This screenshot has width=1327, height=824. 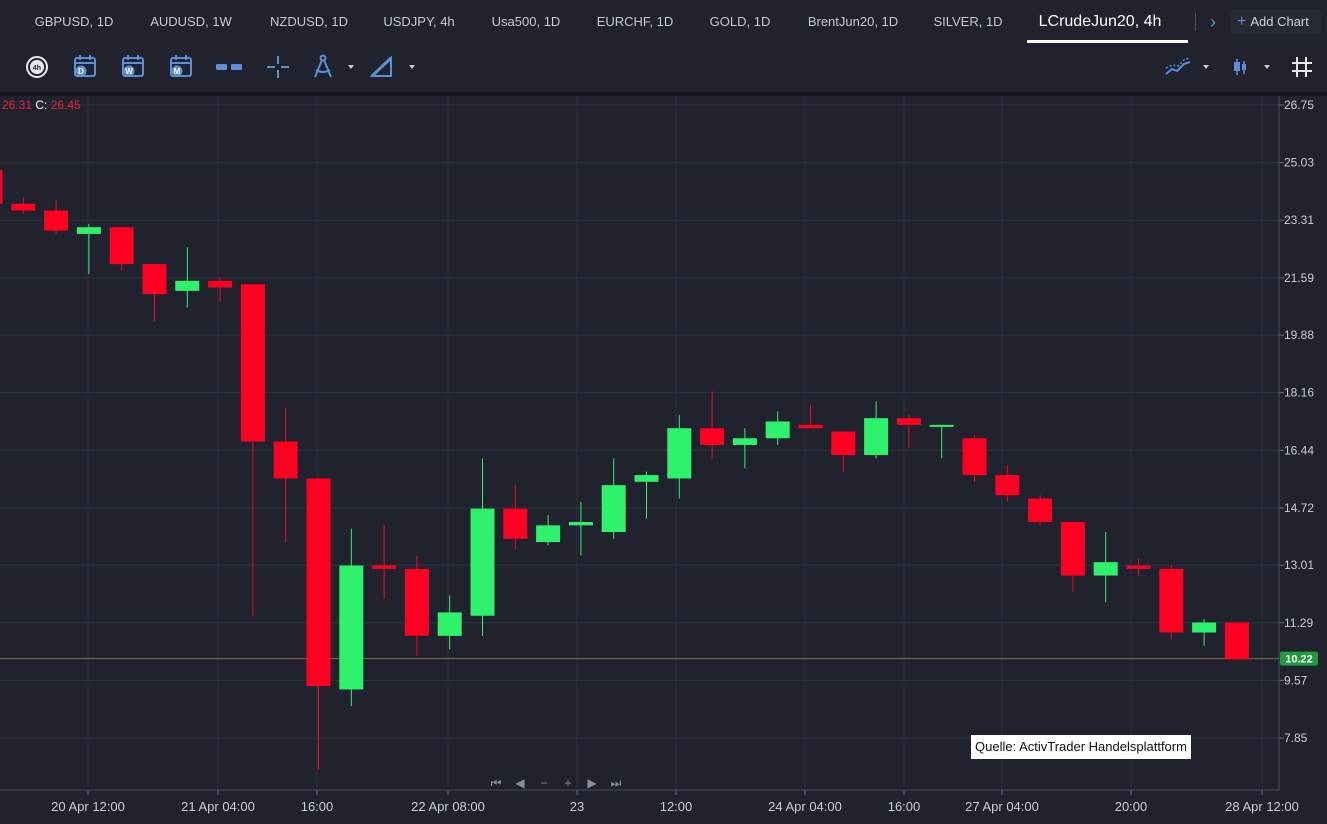 I want to click on y-tick-label: 19.88, so click(x=1299, y=335).